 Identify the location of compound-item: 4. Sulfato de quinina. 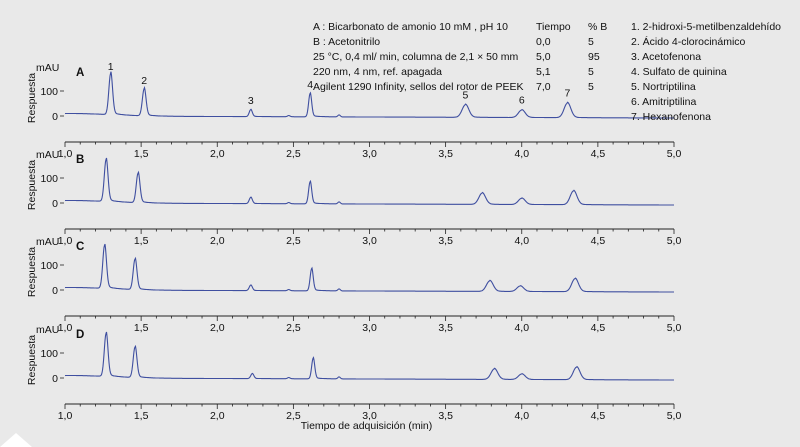
(679, 72).